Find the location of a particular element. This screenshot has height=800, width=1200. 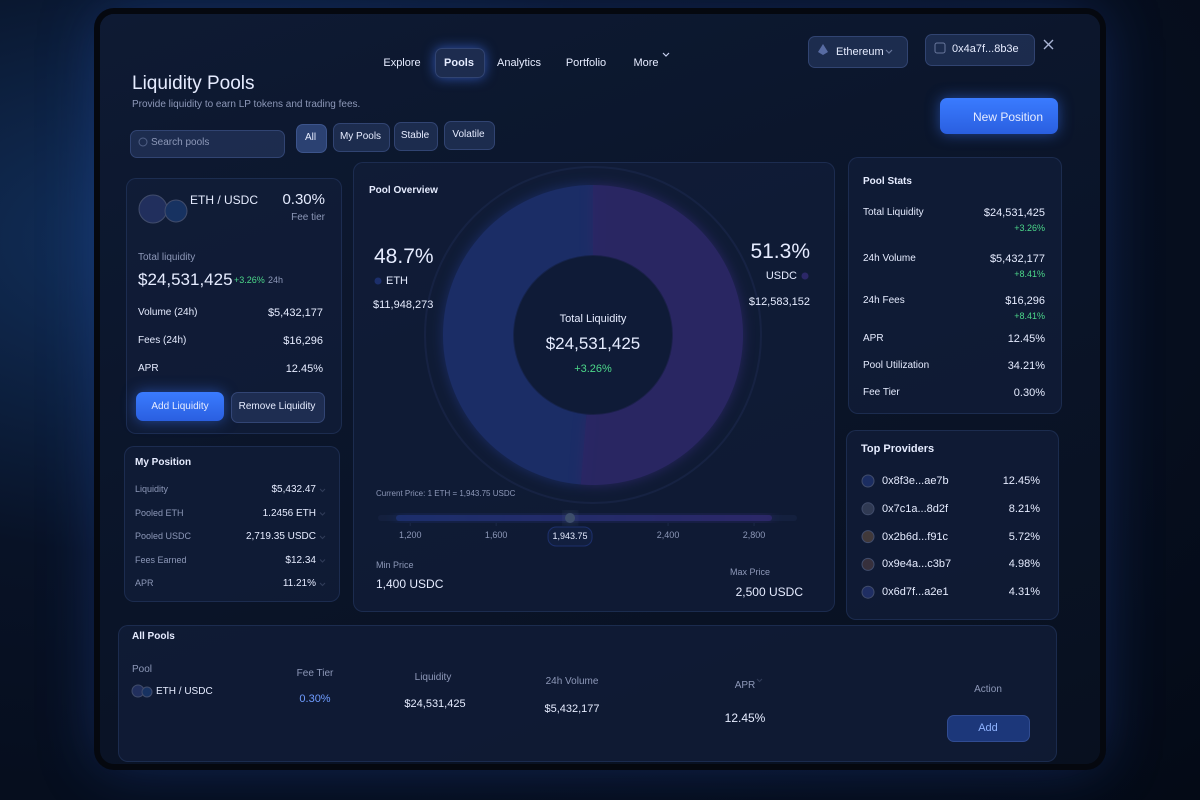

provider-address: 0x6d7f...a2e1 is located at coordinates (915, 592).